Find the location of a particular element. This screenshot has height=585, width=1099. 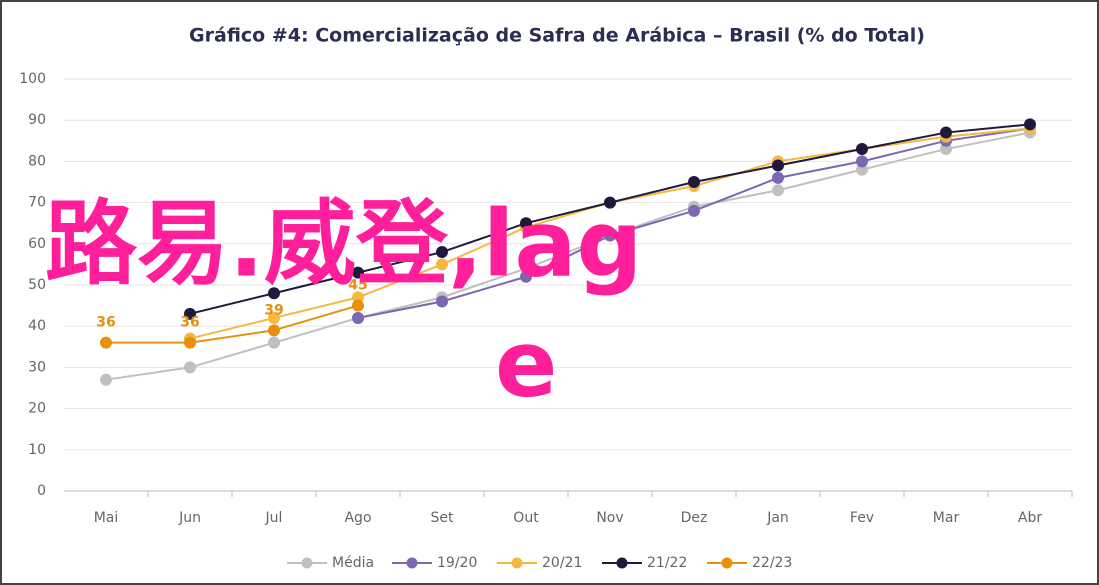

x-tick-label: Dez is located at coordinates (694, 518).